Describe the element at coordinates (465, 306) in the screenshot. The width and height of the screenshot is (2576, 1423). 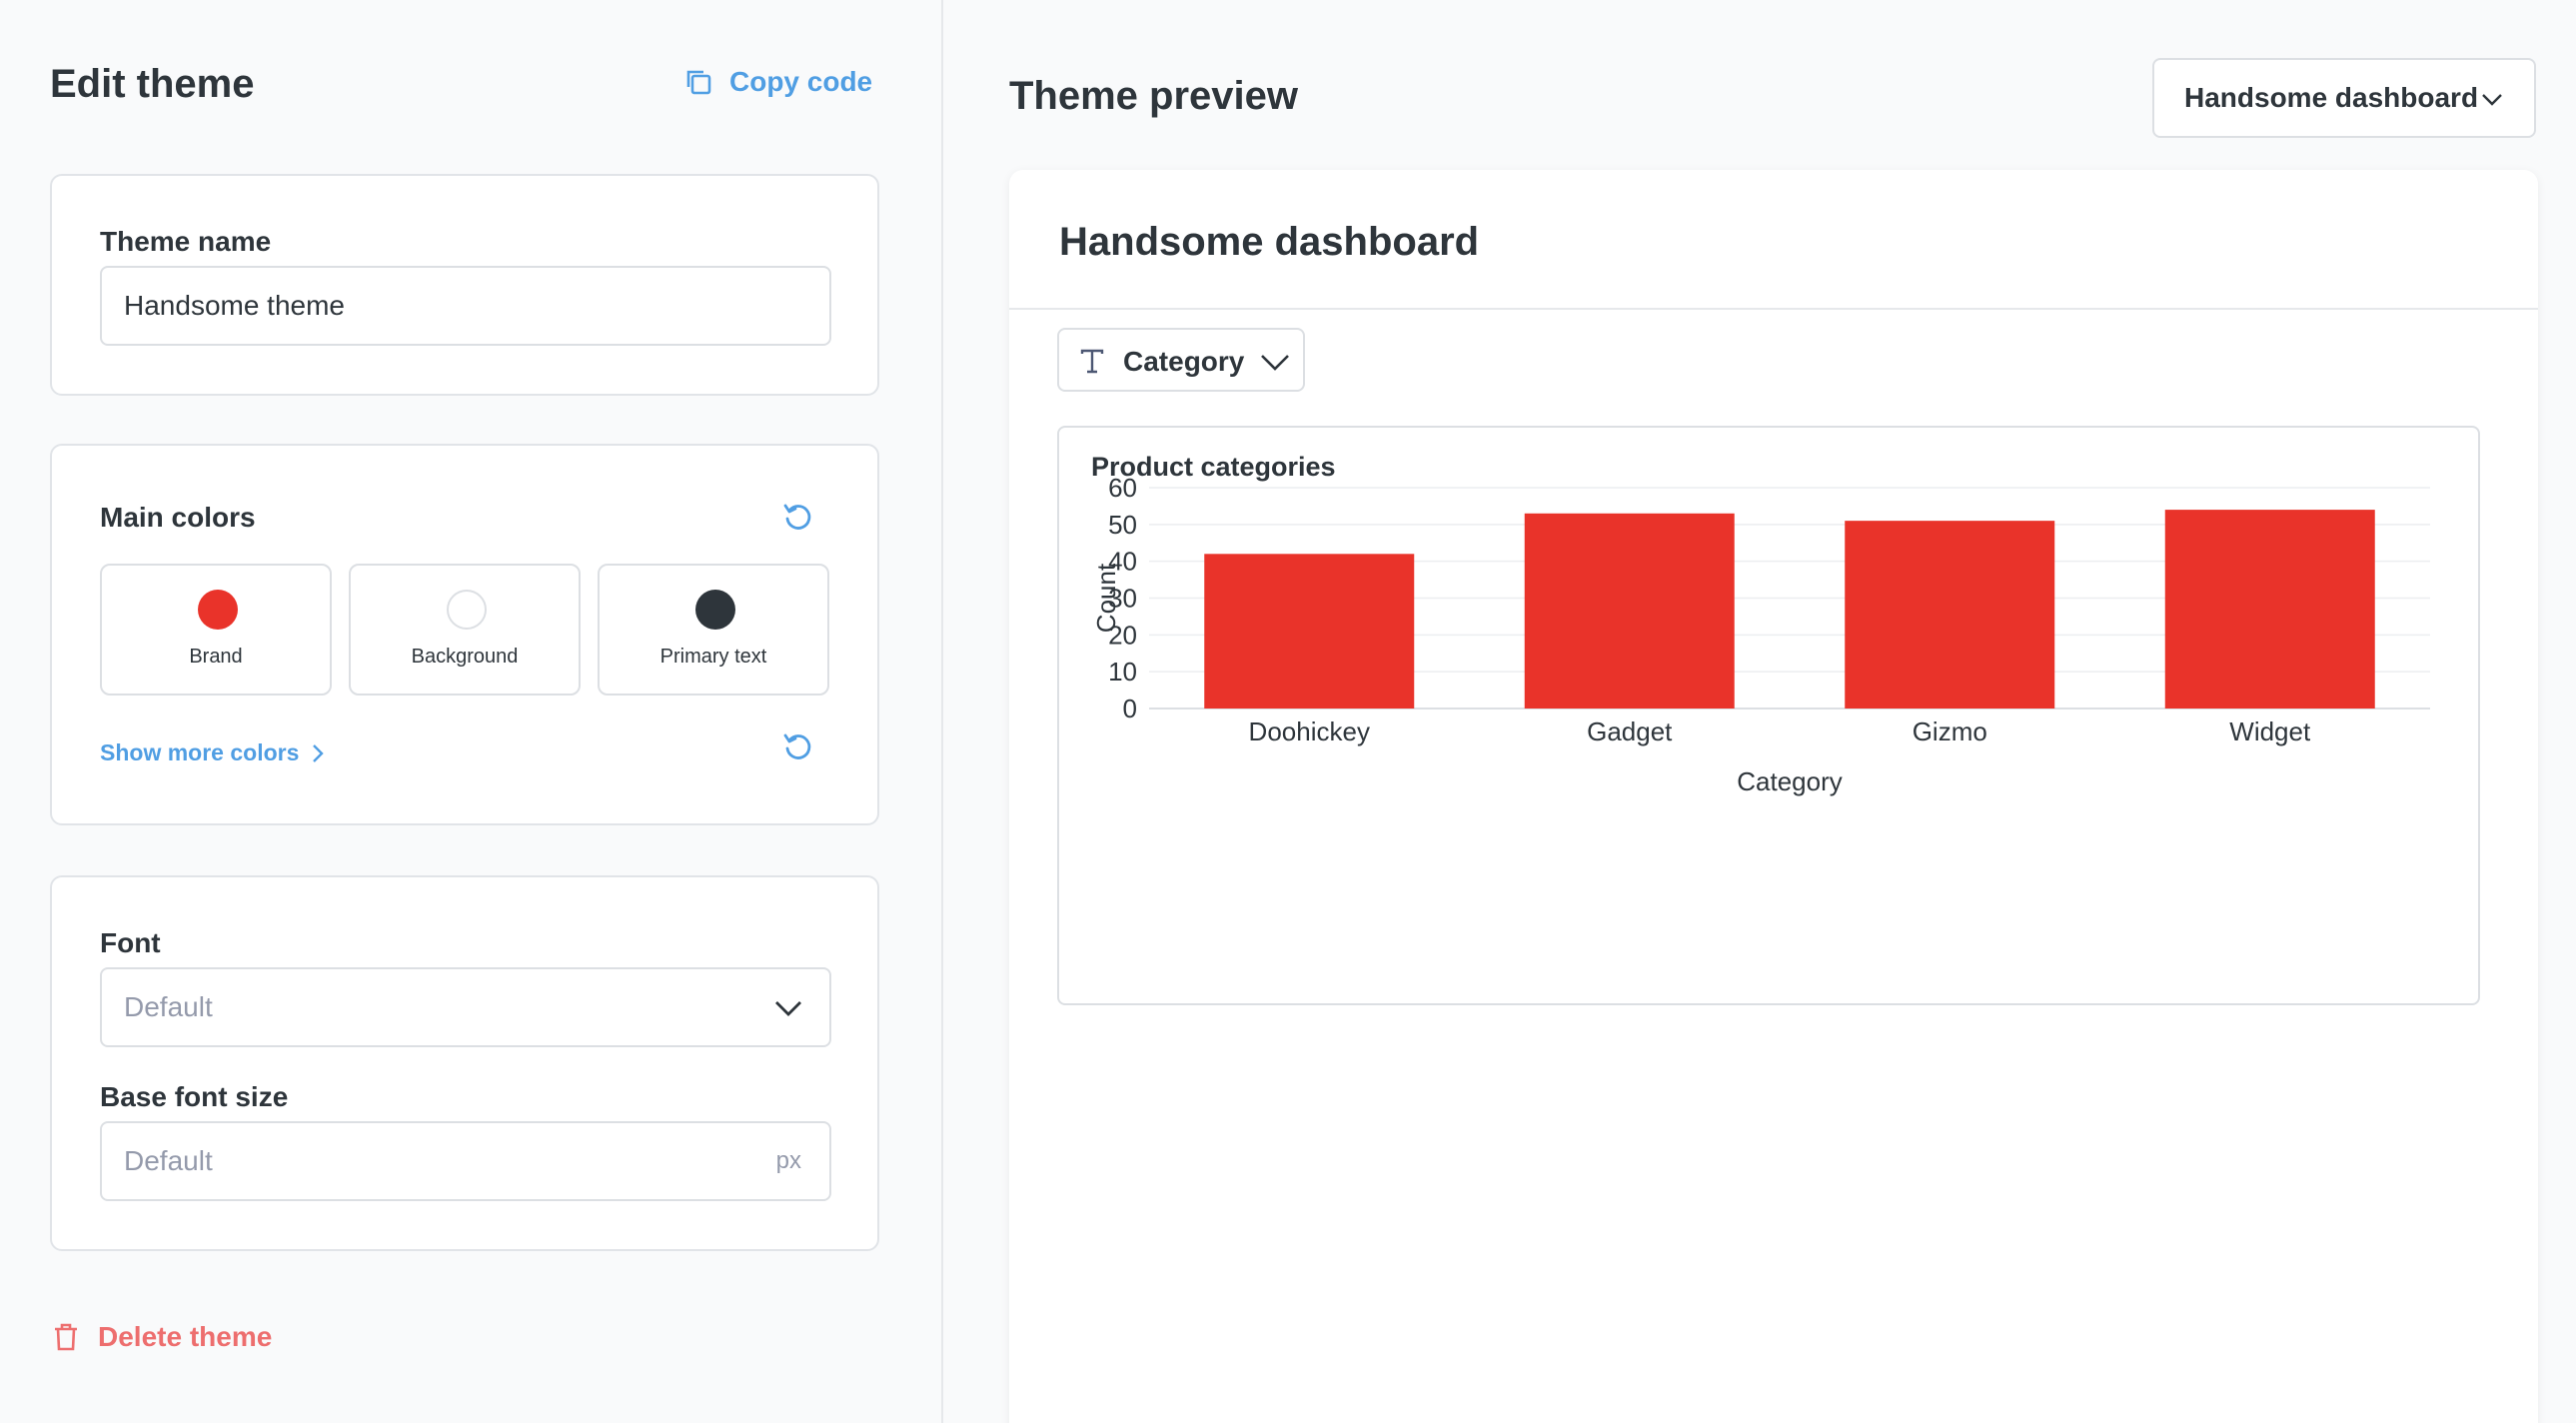
I see `theme-name-input: Handsome theme` at that location.